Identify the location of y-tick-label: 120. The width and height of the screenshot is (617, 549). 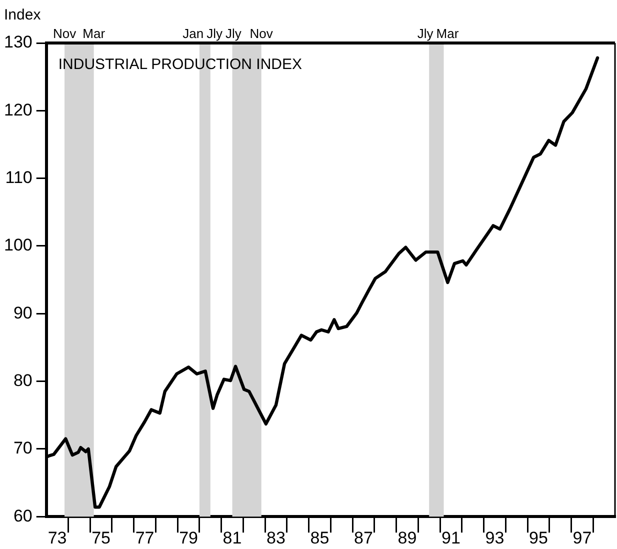
(18, 110).